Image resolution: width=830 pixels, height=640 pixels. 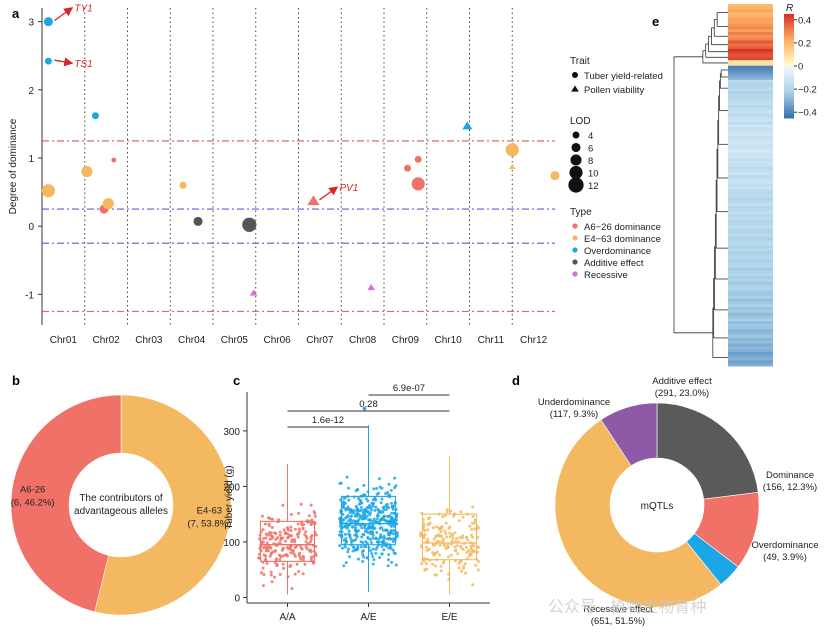 I want to click on panel-e-heatmap: R 0.4 0.2 0 −0.2 −0.4, so click(x=745, y=185).